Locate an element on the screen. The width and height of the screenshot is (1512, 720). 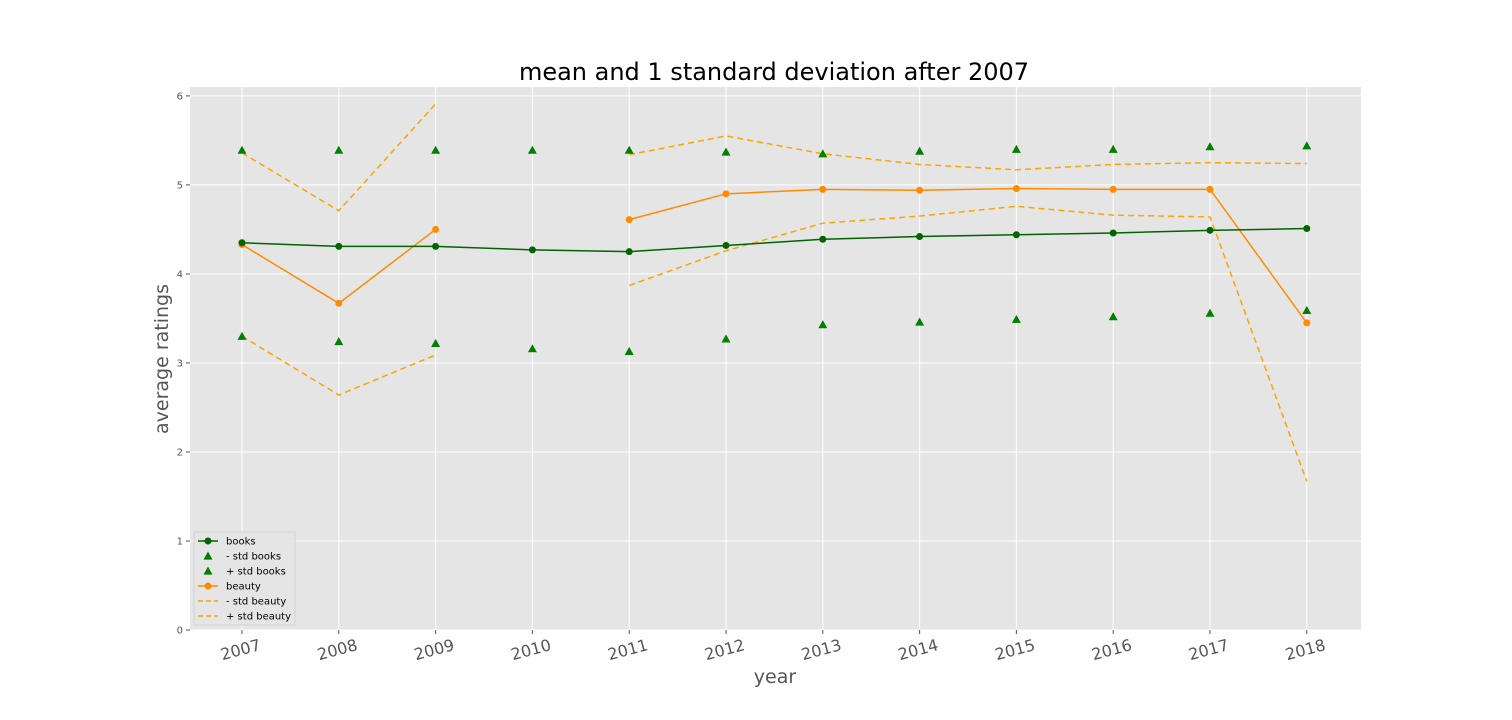
y-tick-label: 1 is located at coordinates (180, 541).